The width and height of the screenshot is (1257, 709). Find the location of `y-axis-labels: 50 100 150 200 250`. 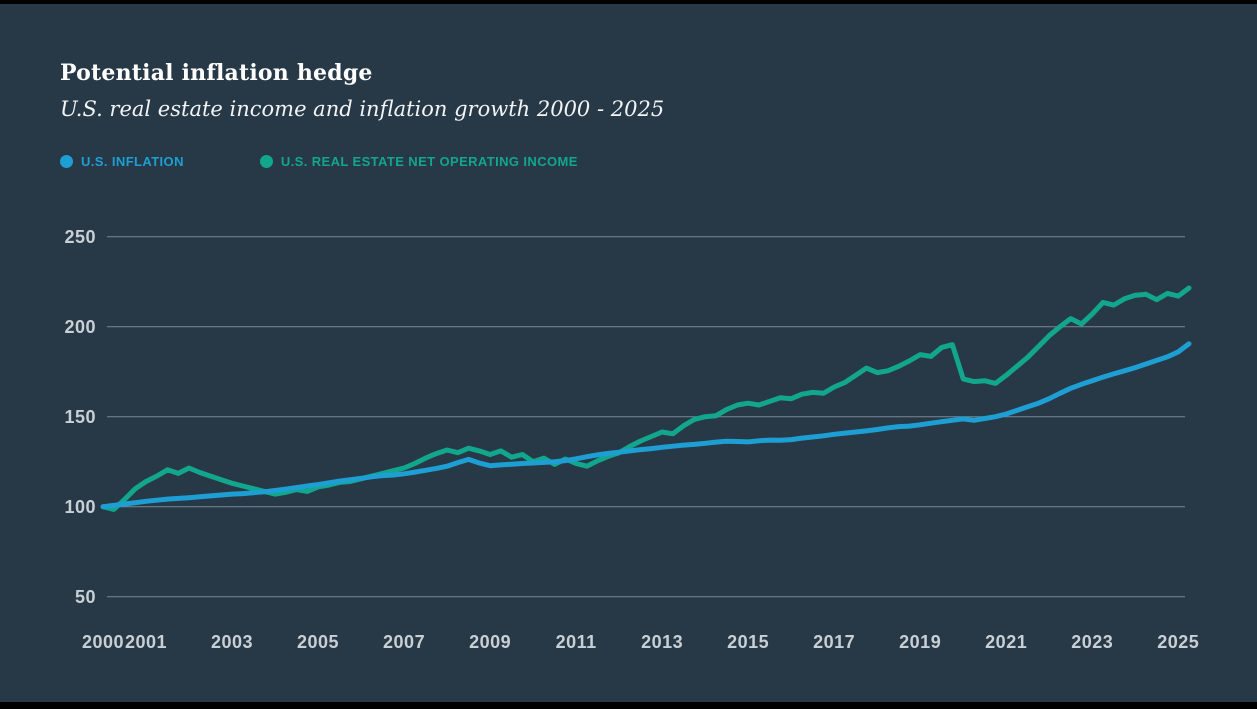

y-axis-labels: 50 100 150 200 250 is located at coordinates (80, 417).